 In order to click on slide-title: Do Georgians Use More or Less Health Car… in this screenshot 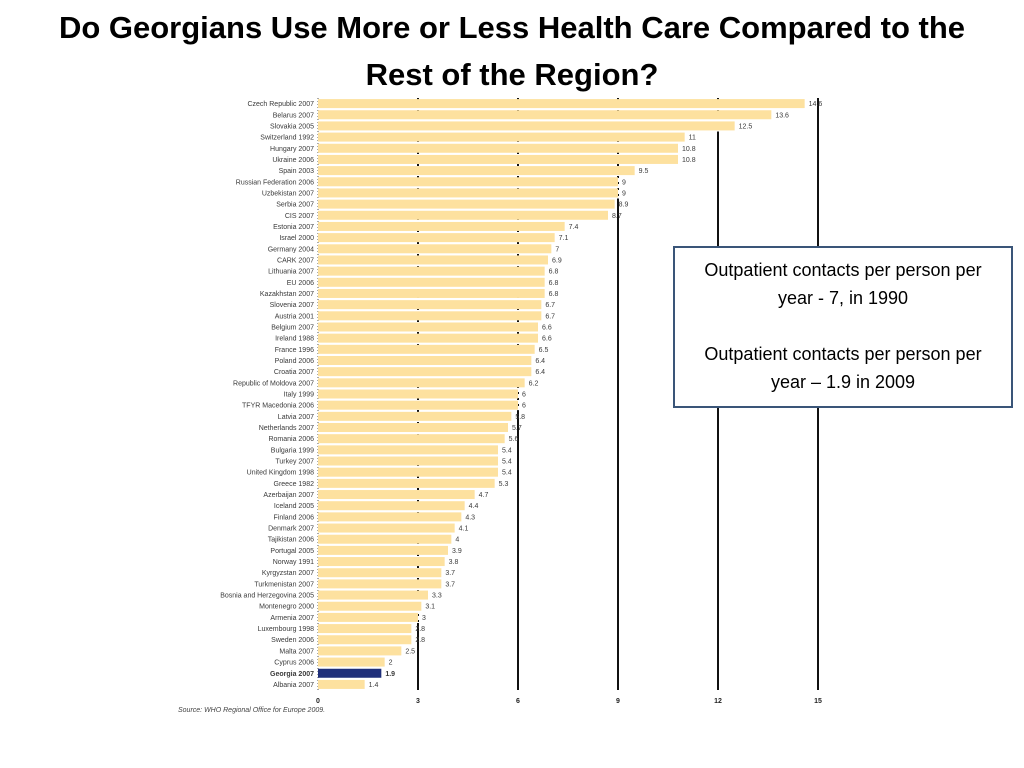, I will do `click(512, 51)`.